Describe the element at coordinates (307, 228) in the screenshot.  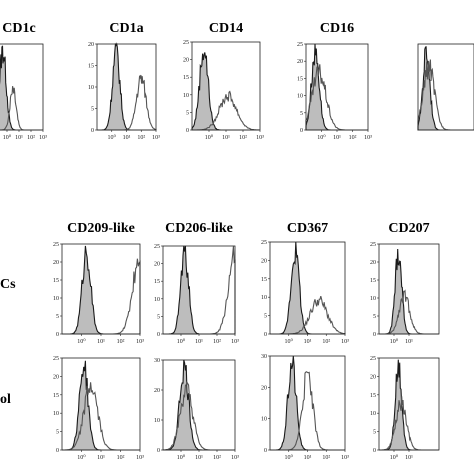
I see `panel-title: CD367` at that location.